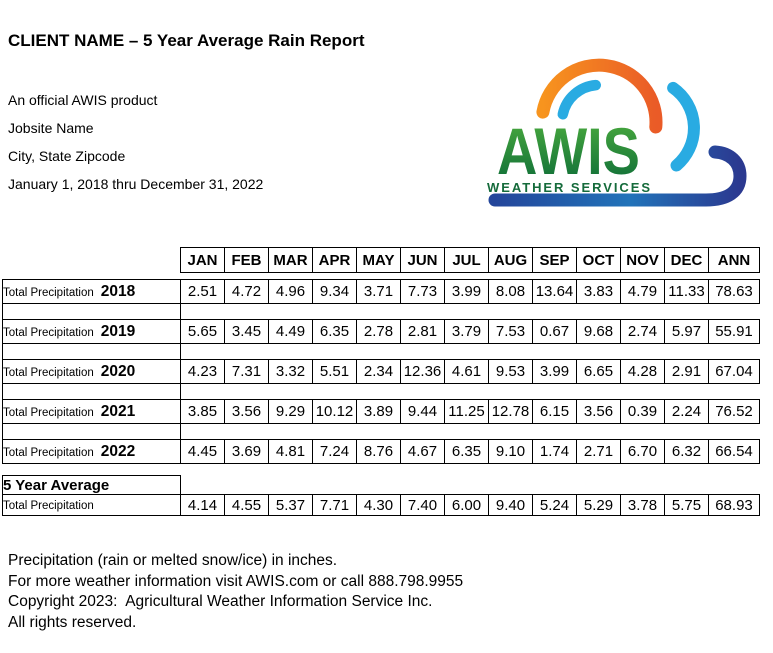 The height and width of the screenshot is (653, 773). Describe the element at coordinates (202, 451) in the screenshot. I see `value-cell: 4.45` at that location.